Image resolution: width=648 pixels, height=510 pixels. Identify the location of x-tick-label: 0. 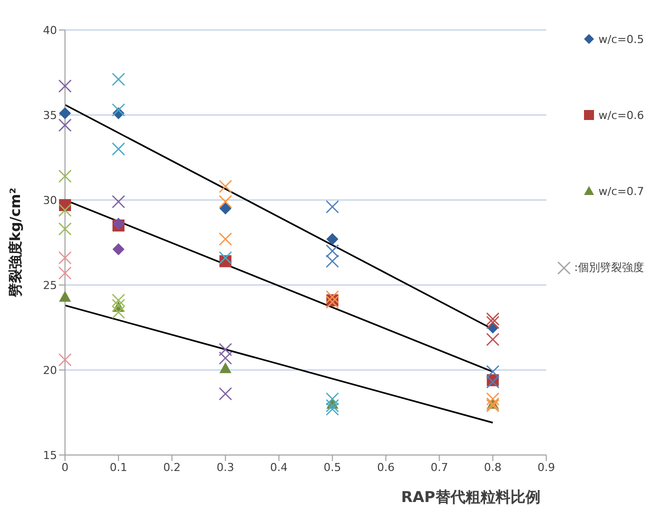
(65, 467).